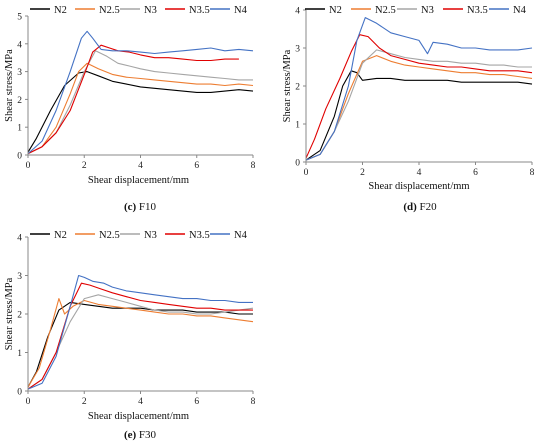  What do you see at coordinates (130, 207) in the screenshot?
I see `caption-c-letter: (c)` at bounding box center [130, 207].